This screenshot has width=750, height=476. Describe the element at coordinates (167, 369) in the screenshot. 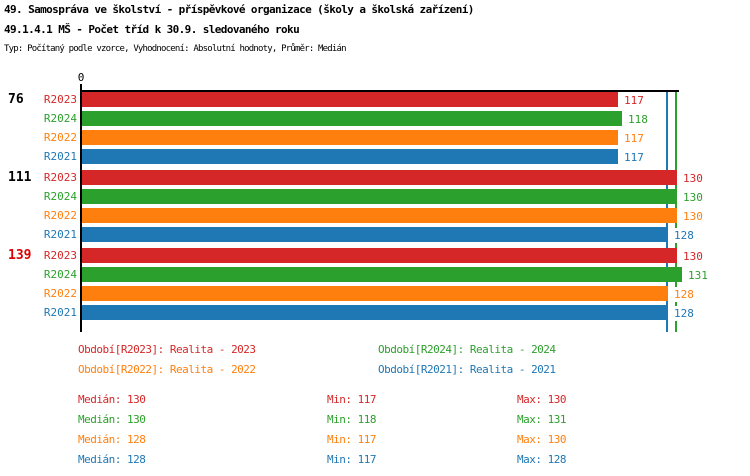

I see `legend-item-r2022: Období[R2022]: Realita - 2022` at that location.